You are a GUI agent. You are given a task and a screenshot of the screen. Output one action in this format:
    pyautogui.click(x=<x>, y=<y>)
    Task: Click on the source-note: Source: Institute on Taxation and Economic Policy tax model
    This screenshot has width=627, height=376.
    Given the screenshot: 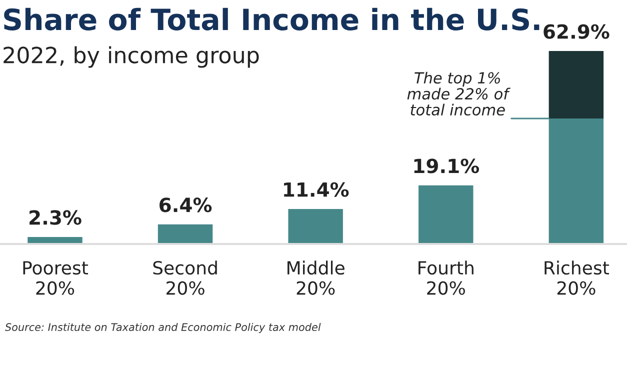 What is the action you would take?
    pyautogui.click(x=163, y=328)
    